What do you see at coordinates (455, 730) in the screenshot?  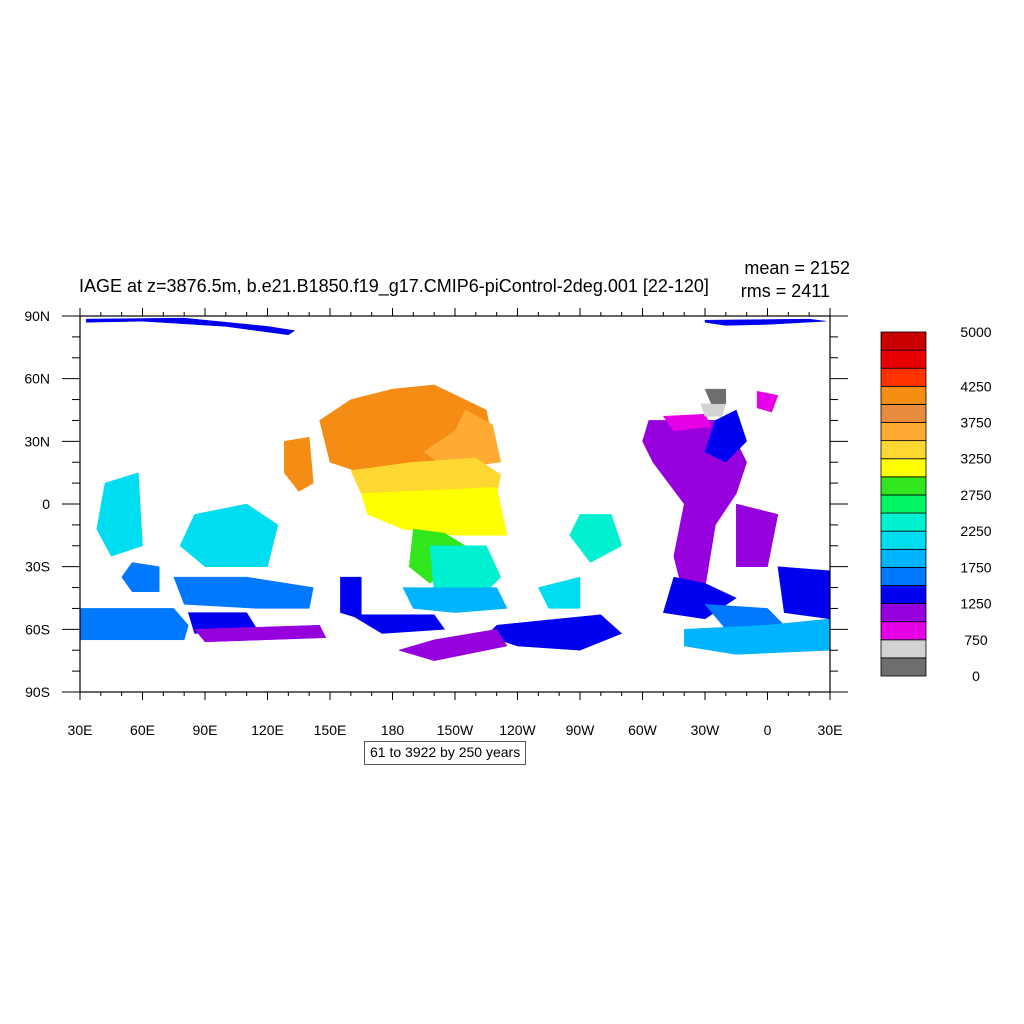 I see `lon-tick-label: 150W` at bounding box center [455, 730].